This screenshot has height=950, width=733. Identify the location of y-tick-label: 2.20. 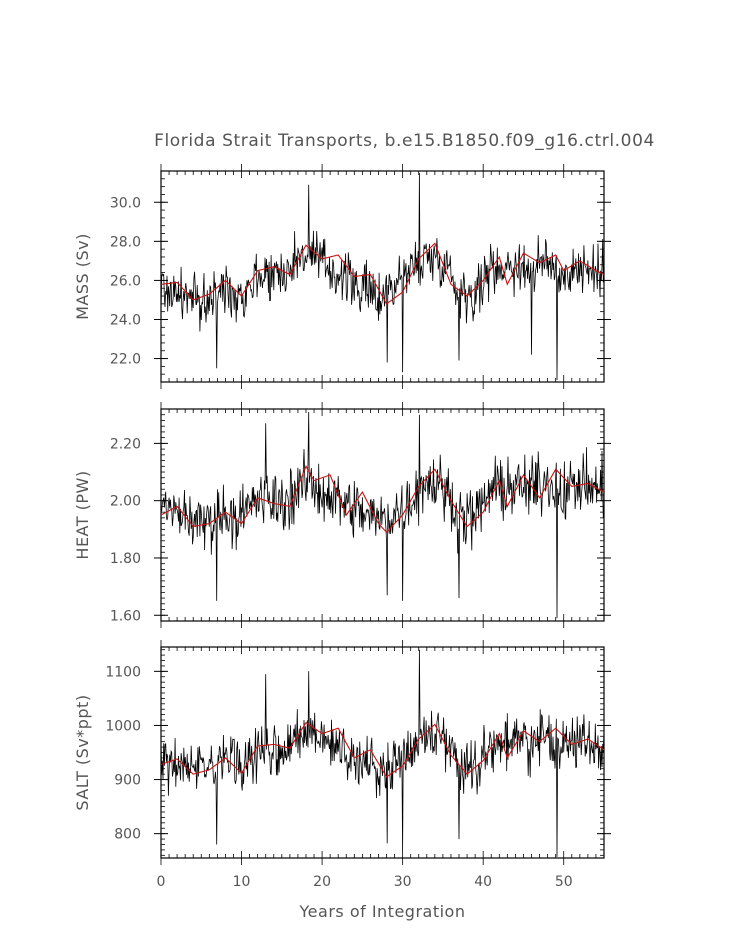
(125, 444).